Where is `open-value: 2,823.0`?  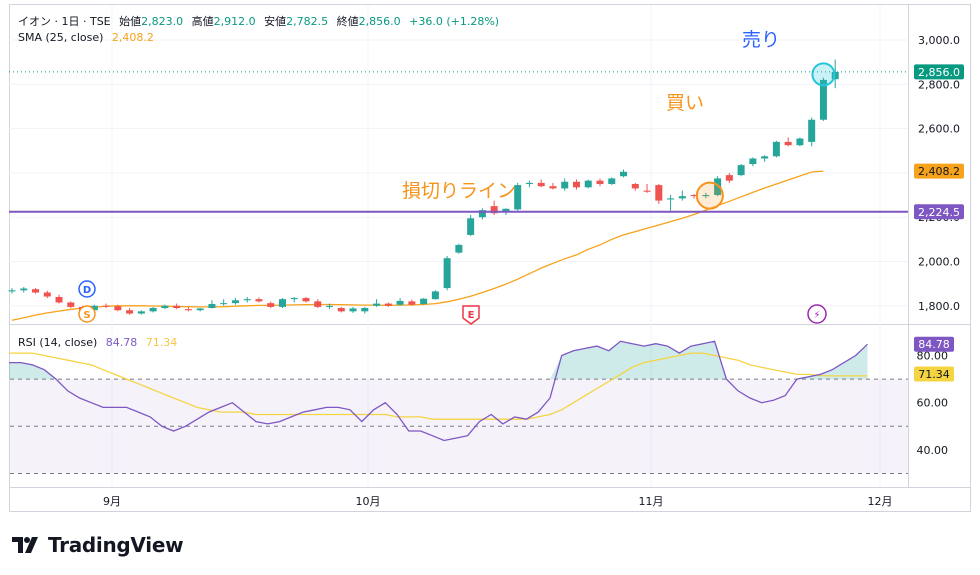 open-value: 2,823.0 is located at coordinates (162, 21).